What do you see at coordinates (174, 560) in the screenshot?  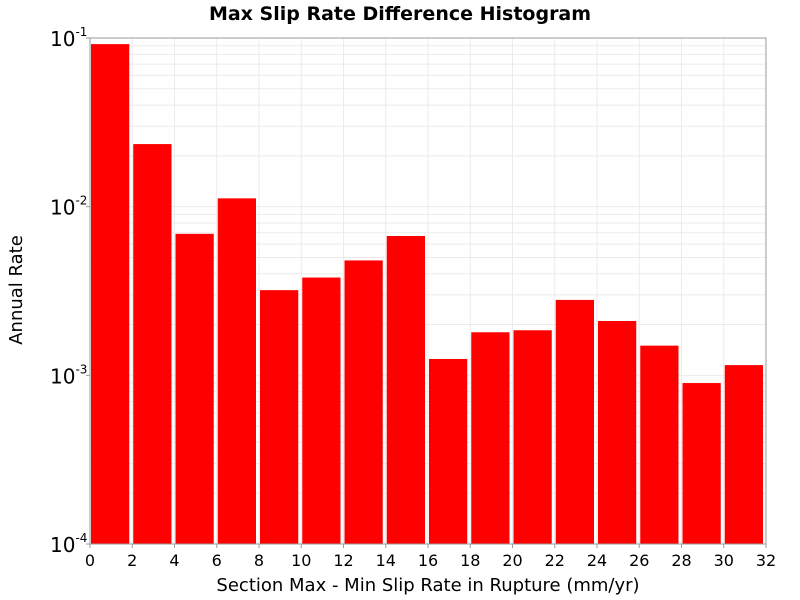 I see `x-tick-label: 4` at bounding box center [174, 560].